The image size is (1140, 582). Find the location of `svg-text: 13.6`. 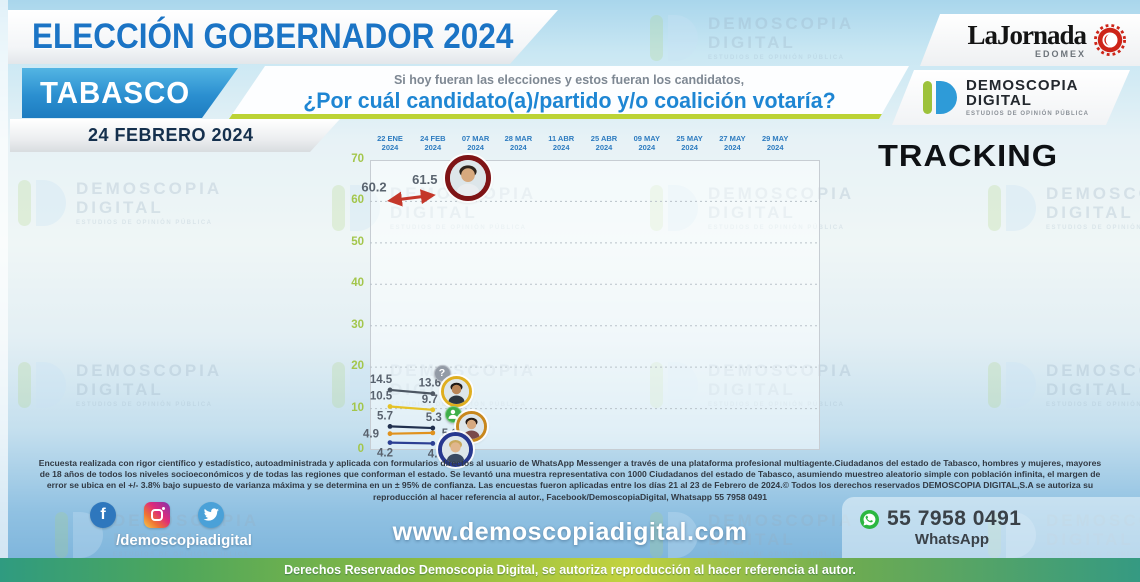

svg-text: 13.6 is located at coordinates (430, 384).